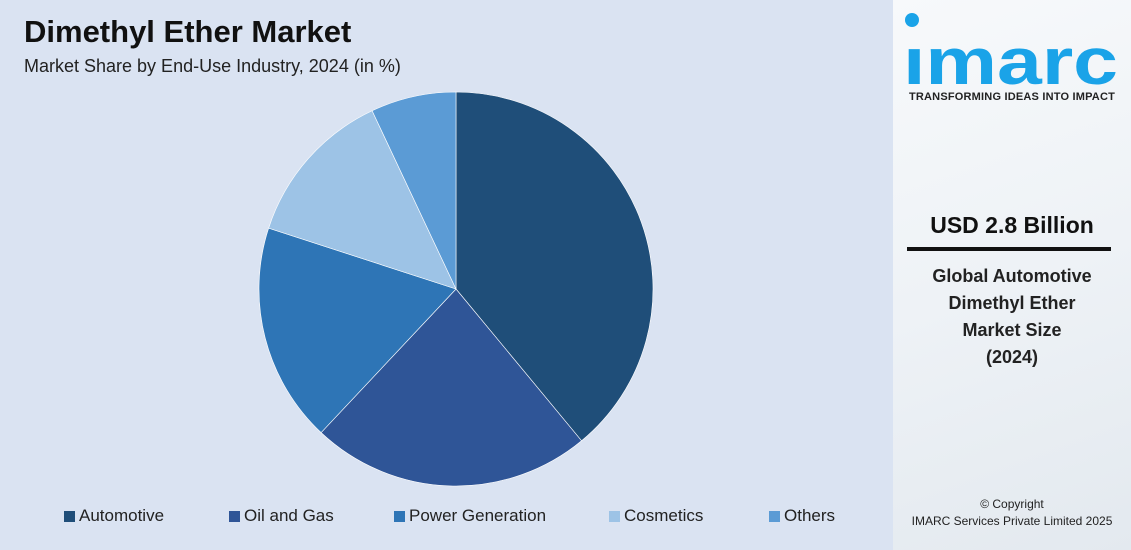 This screenshot has height=550, width=1131. I want to click on description-line: Market Size, so click(1012, 330).